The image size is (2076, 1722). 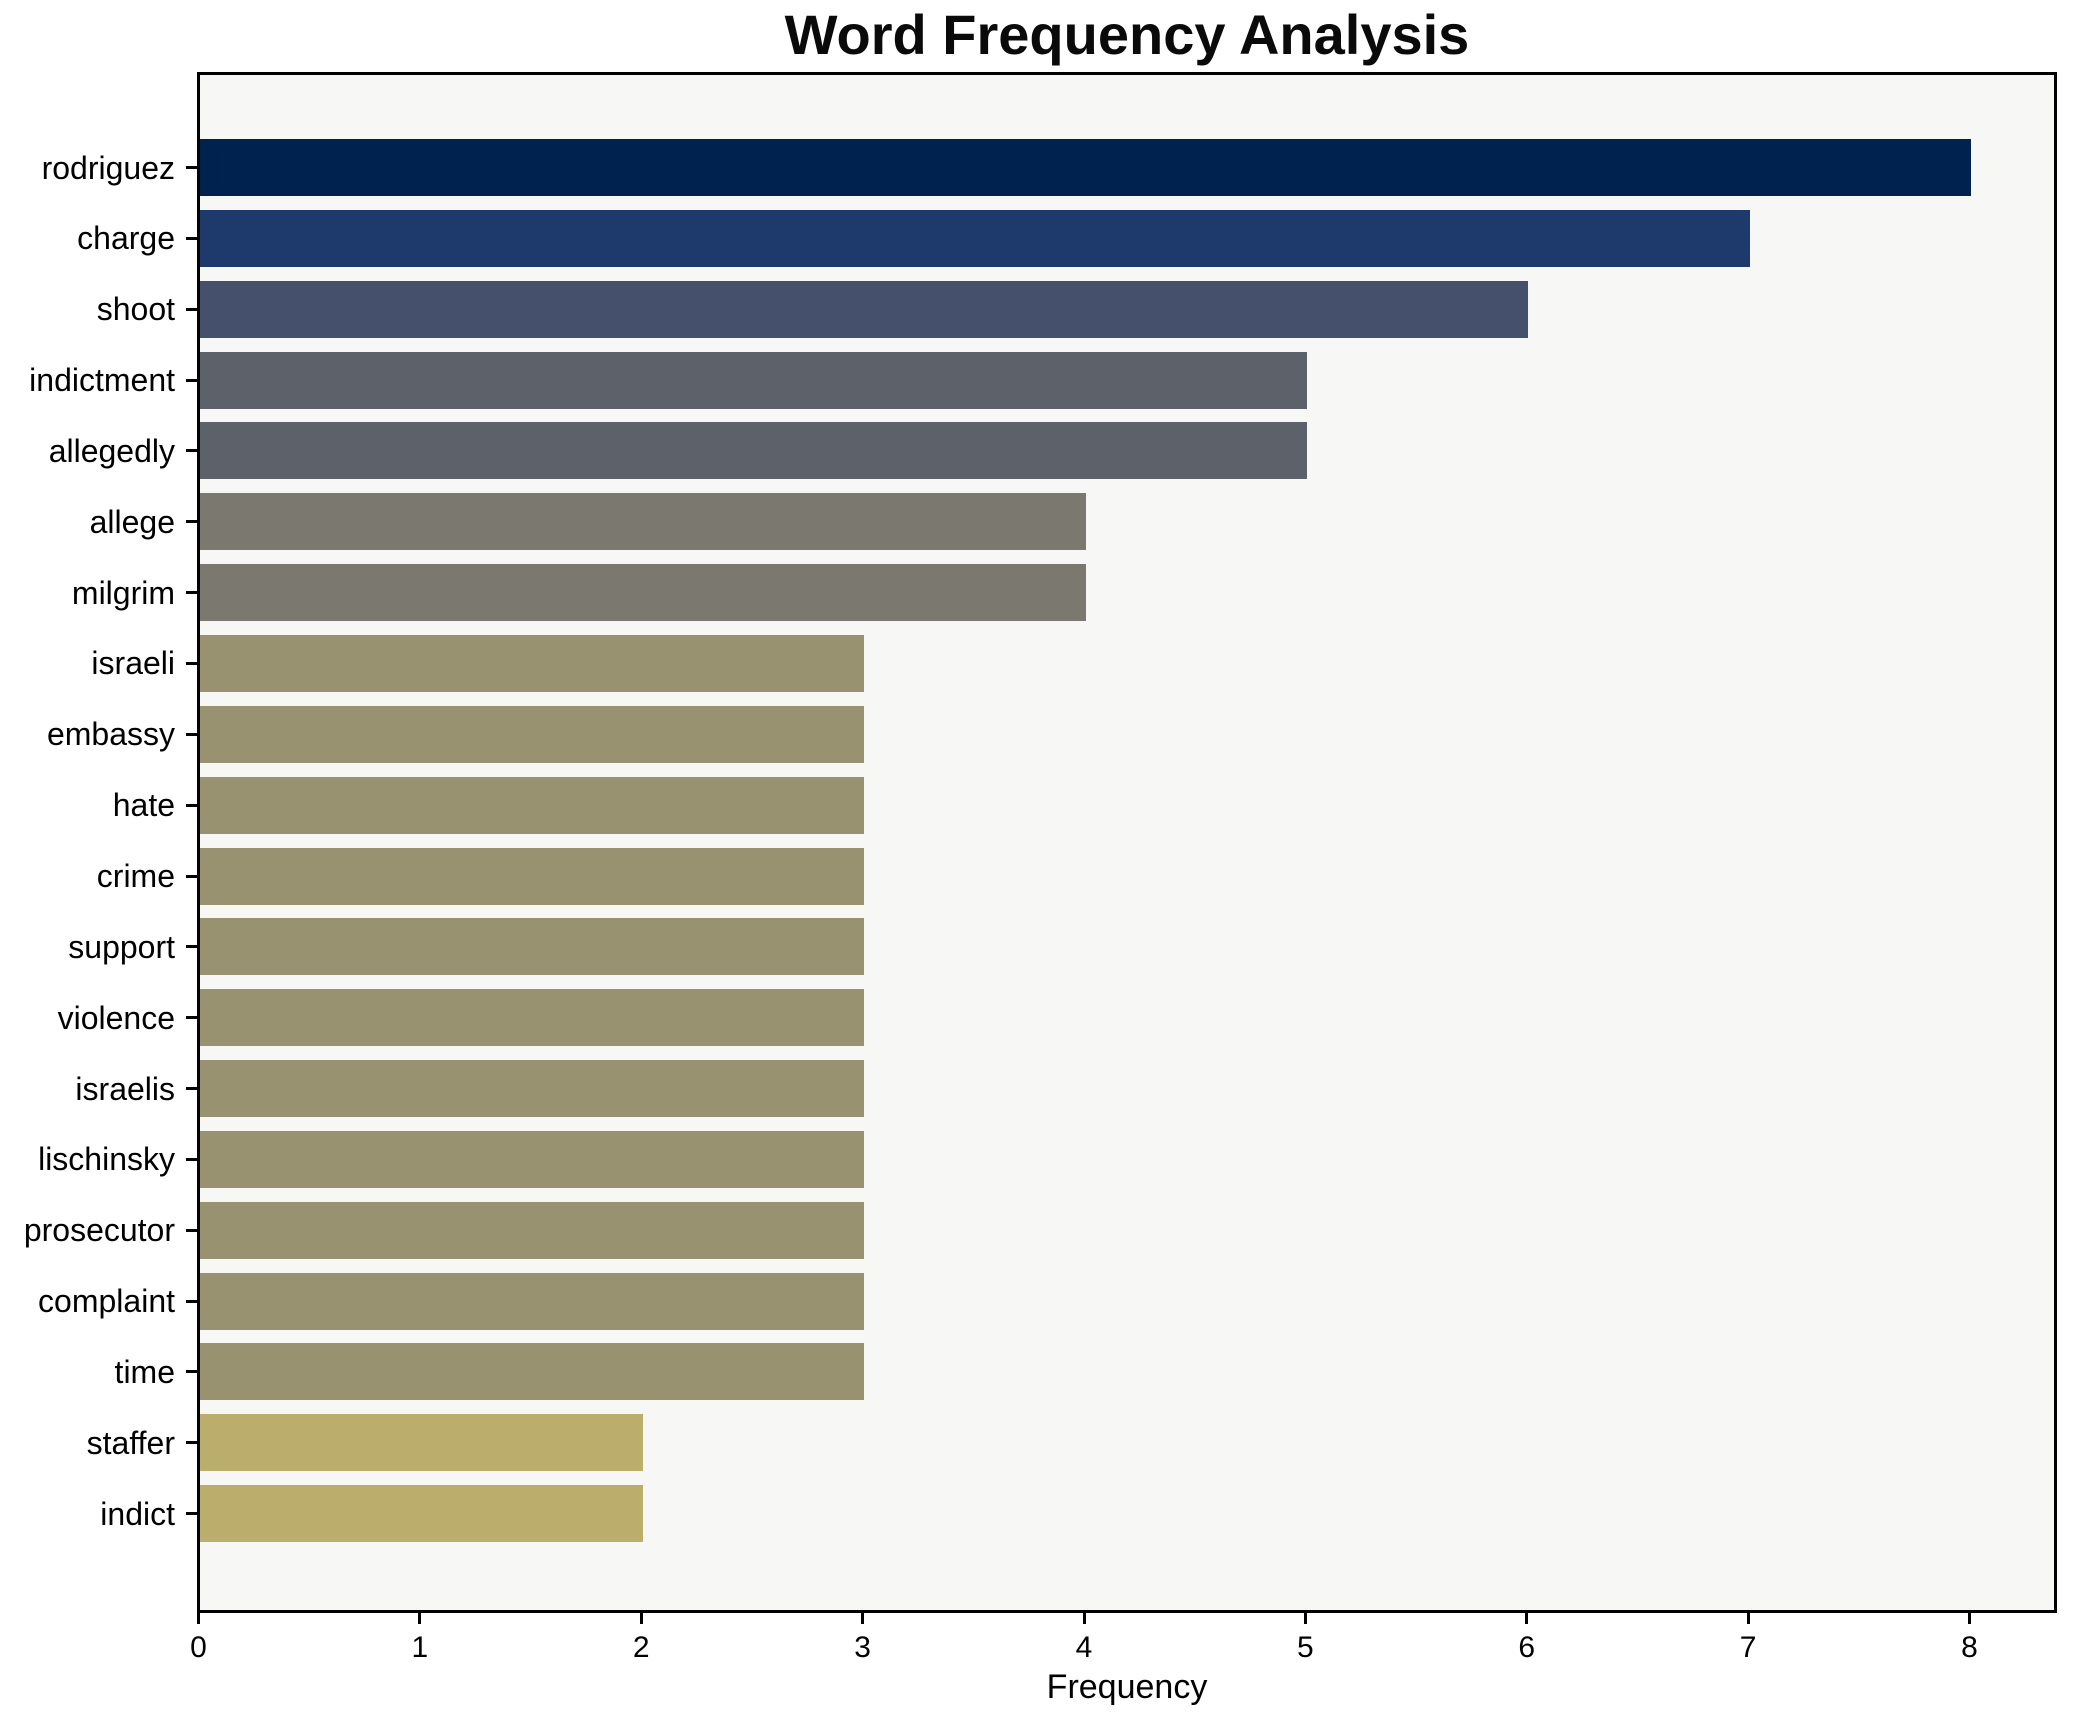 I want to click on y-label-prosecutor: prosecutor, so click(x=99, y=1230).